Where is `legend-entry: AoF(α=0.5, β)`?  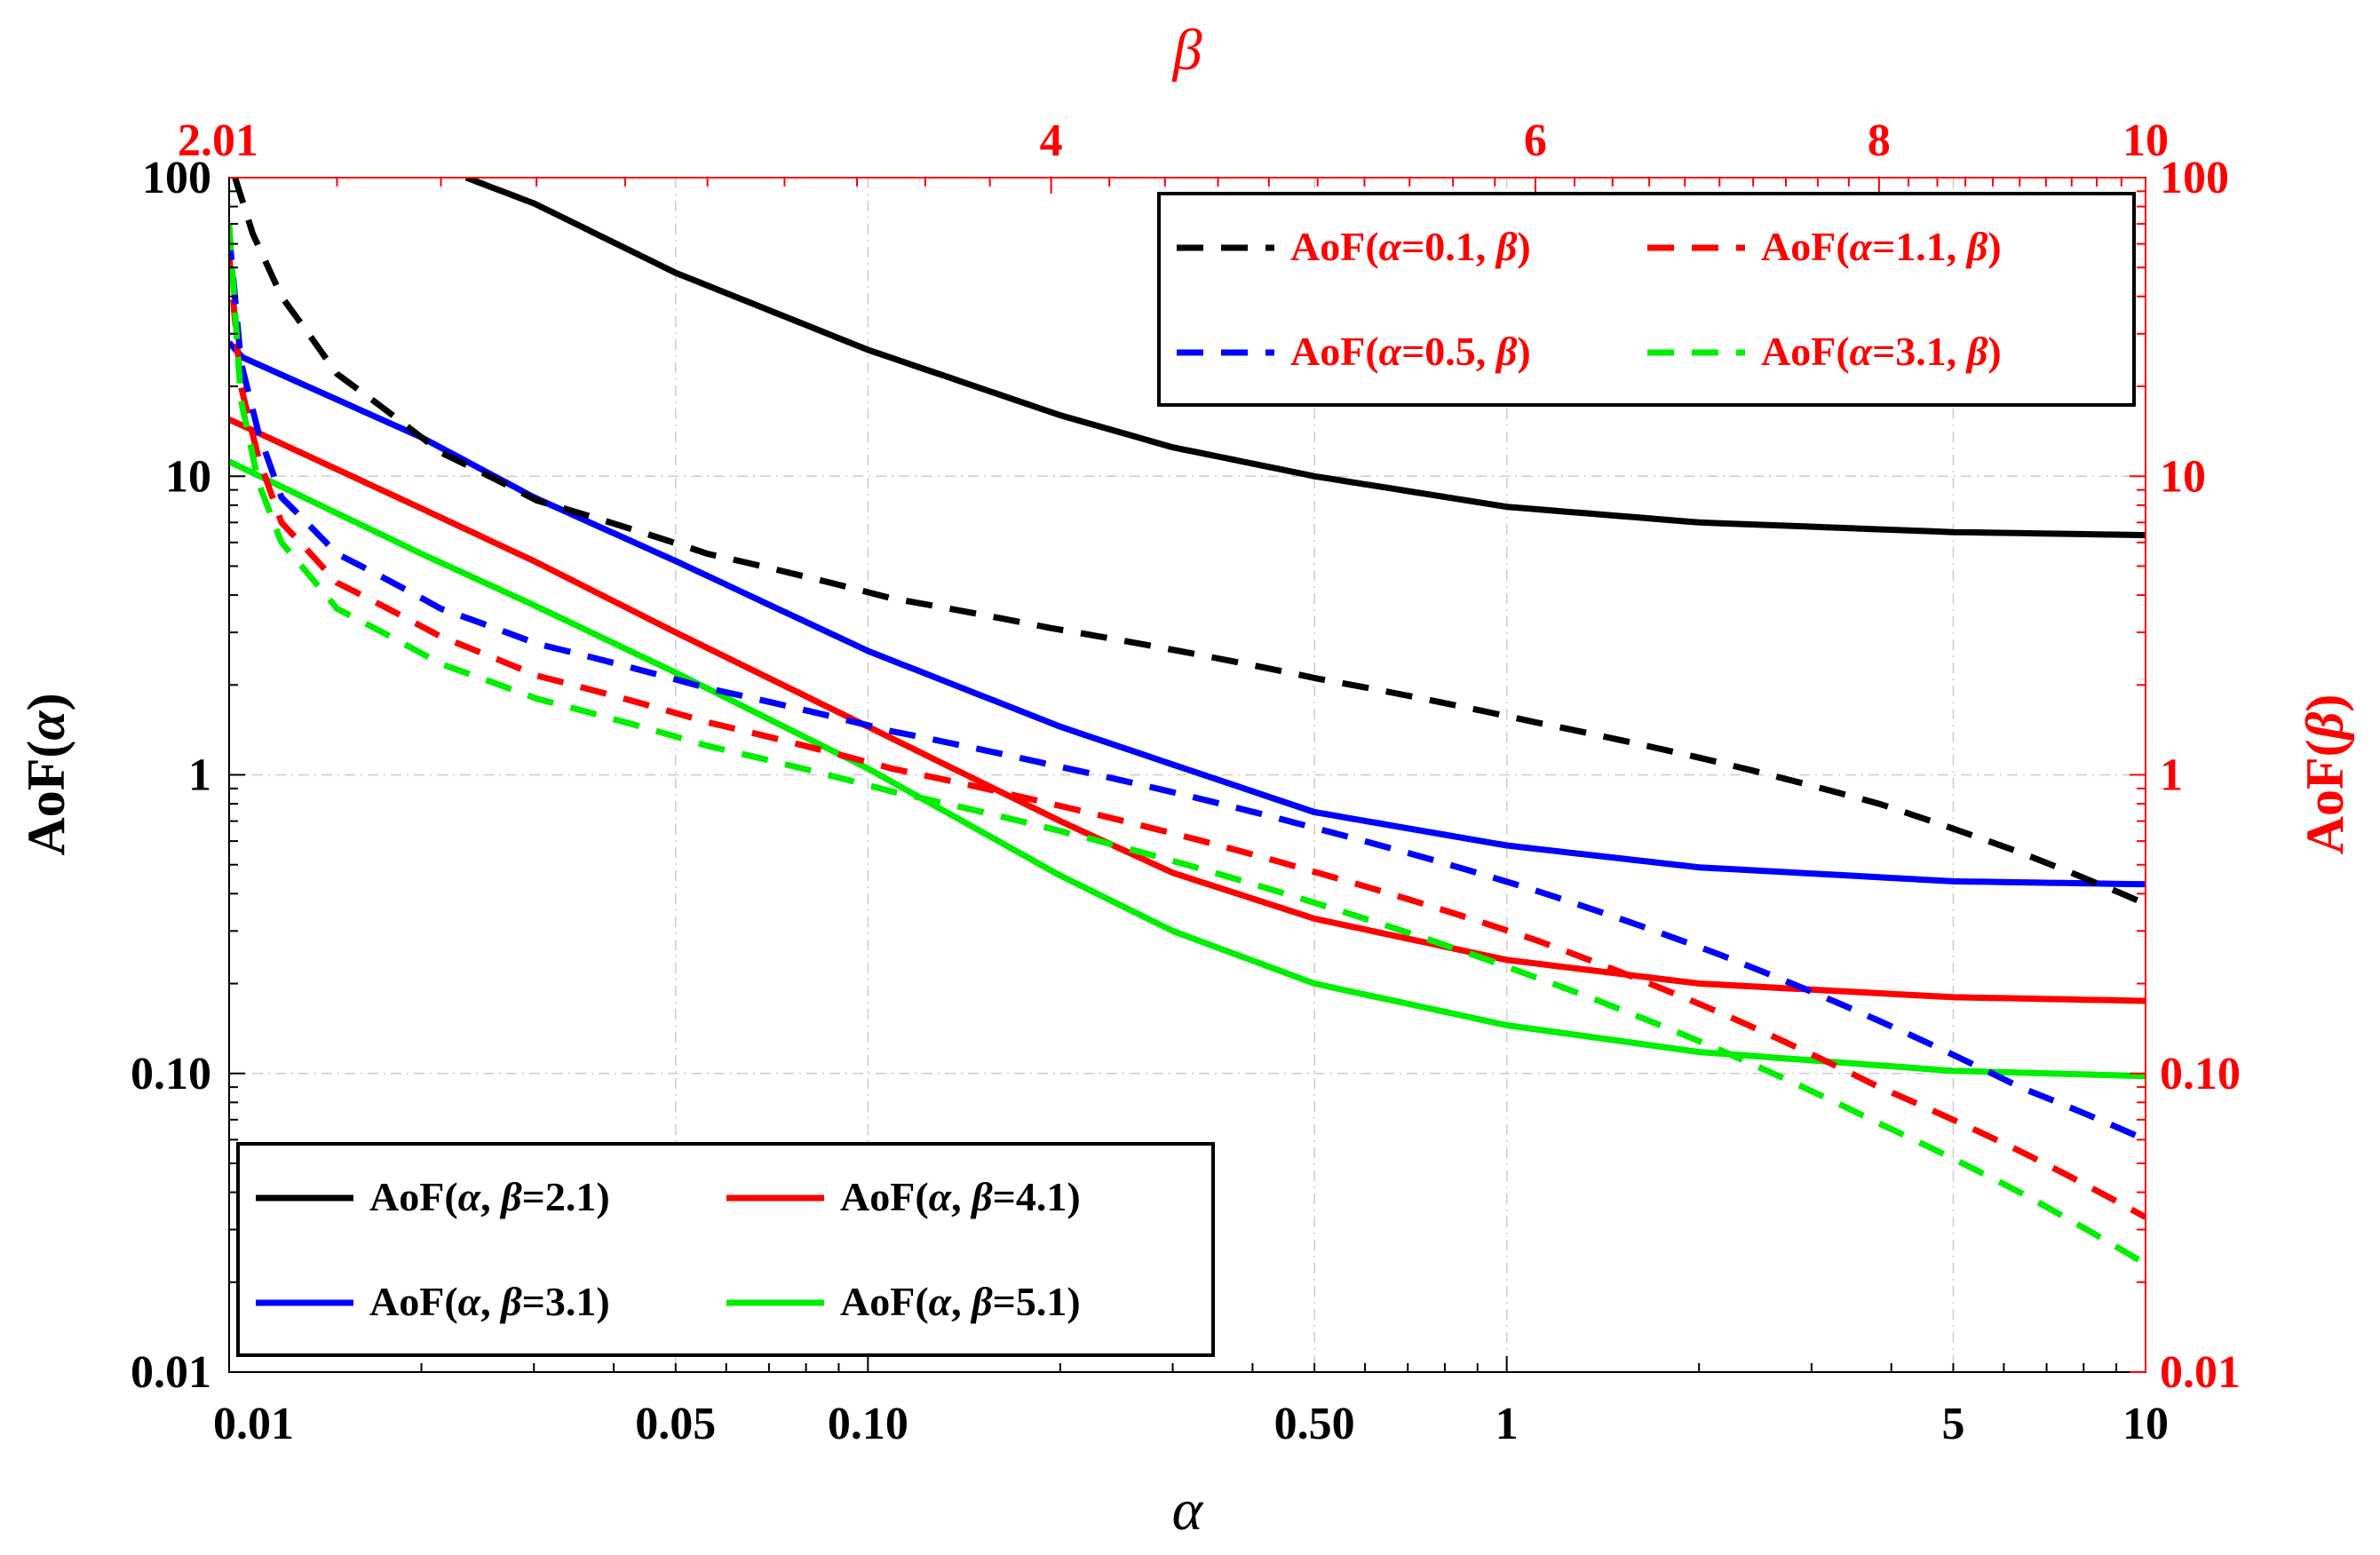
legend-entry: AoF(α=0.5, β) is located at coordinates (1354, 351).